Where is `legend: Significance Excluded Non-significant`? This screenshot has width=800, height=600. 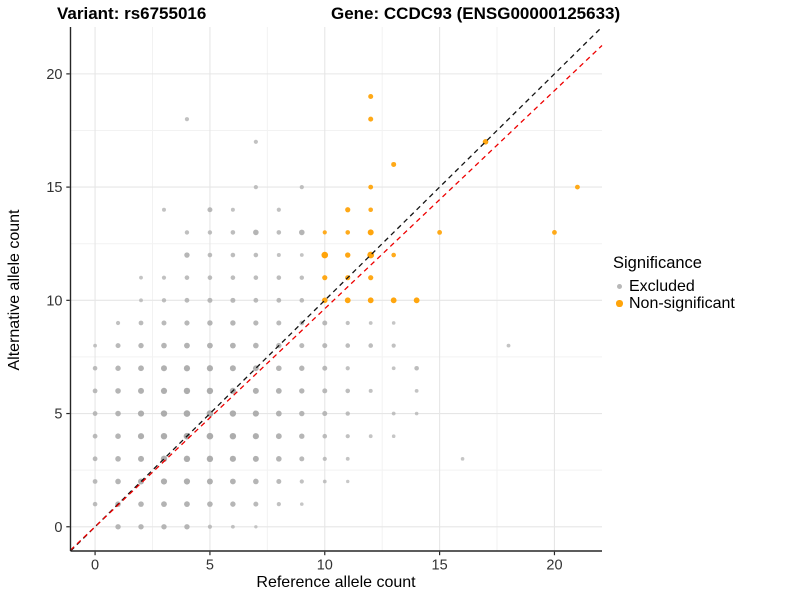
legend: Significance Excluded Non-significant is located at coordinates (674, 283).